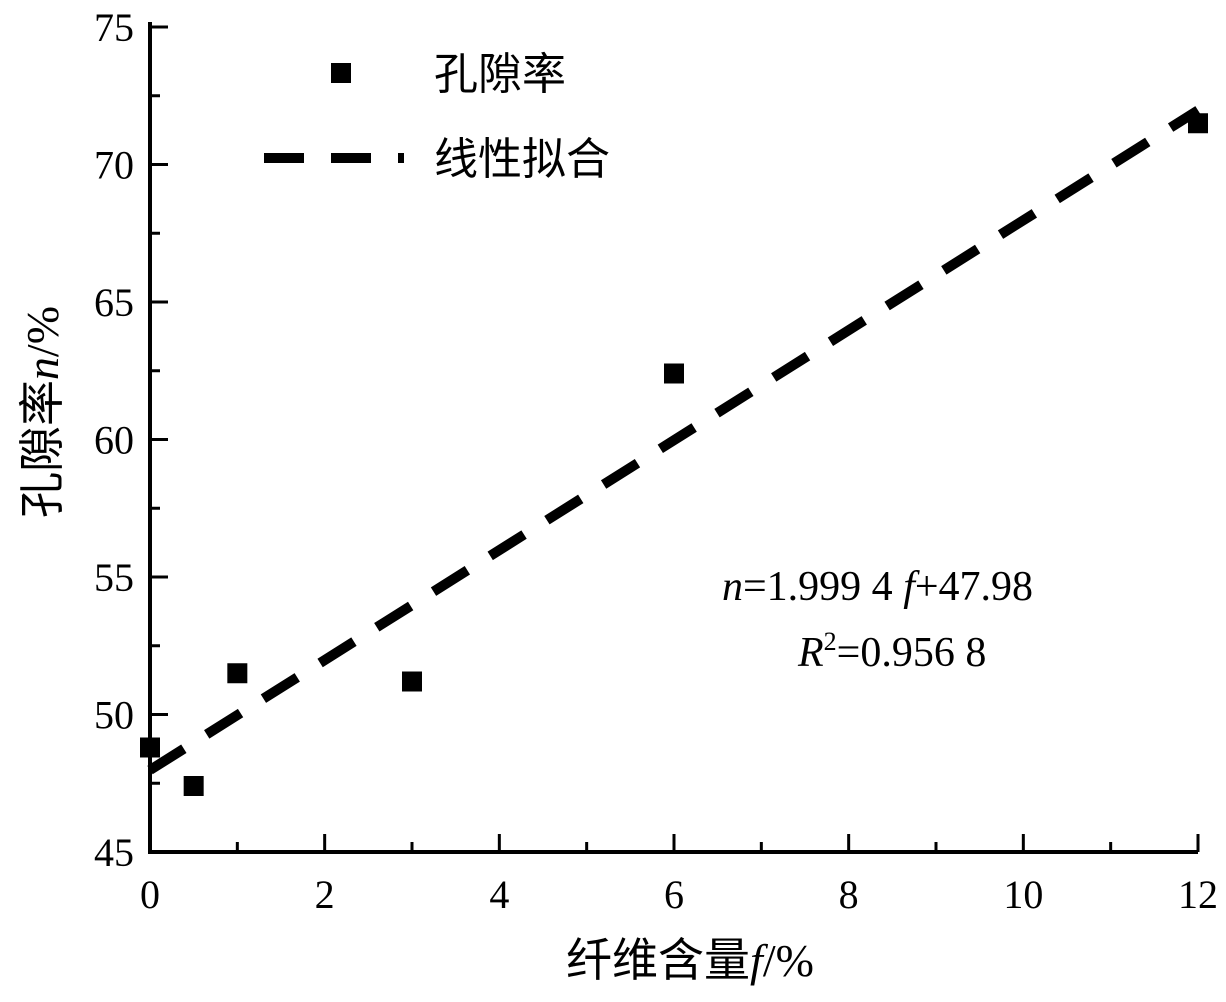 The width and height of the screenshot is (1226, 1002). I want to click on x-tick-label: 10, so click(1023, 894).